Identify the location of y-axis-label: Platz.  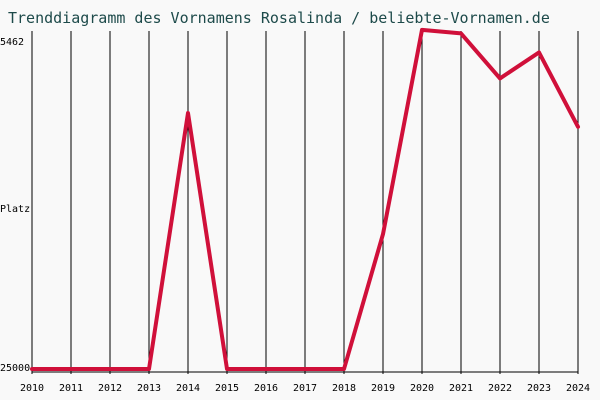
(15, 209).